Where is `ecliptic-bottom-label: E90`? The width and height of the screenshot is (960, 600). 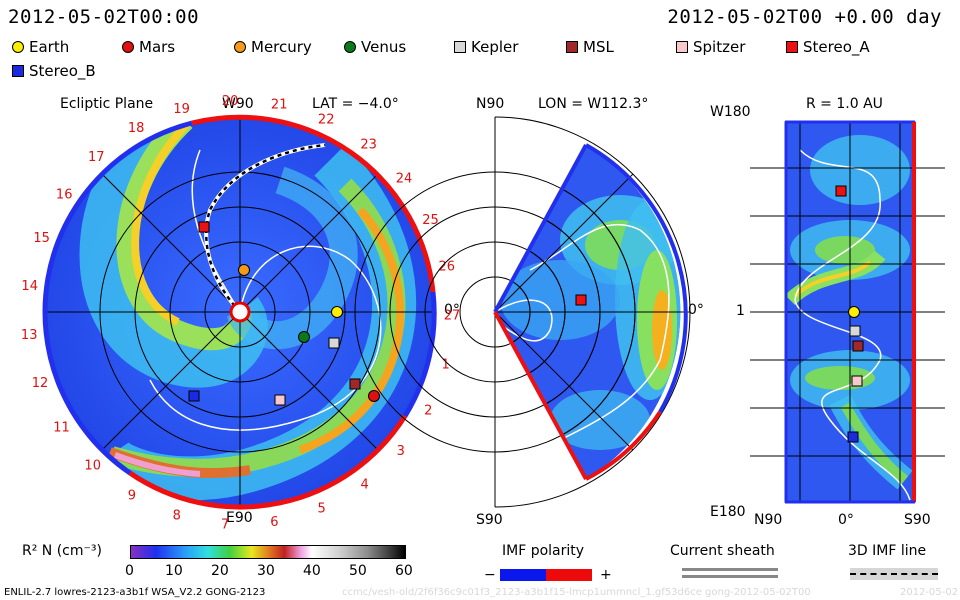 ecliptic-bottom-label: E90 is located at coordinates (239, 518).